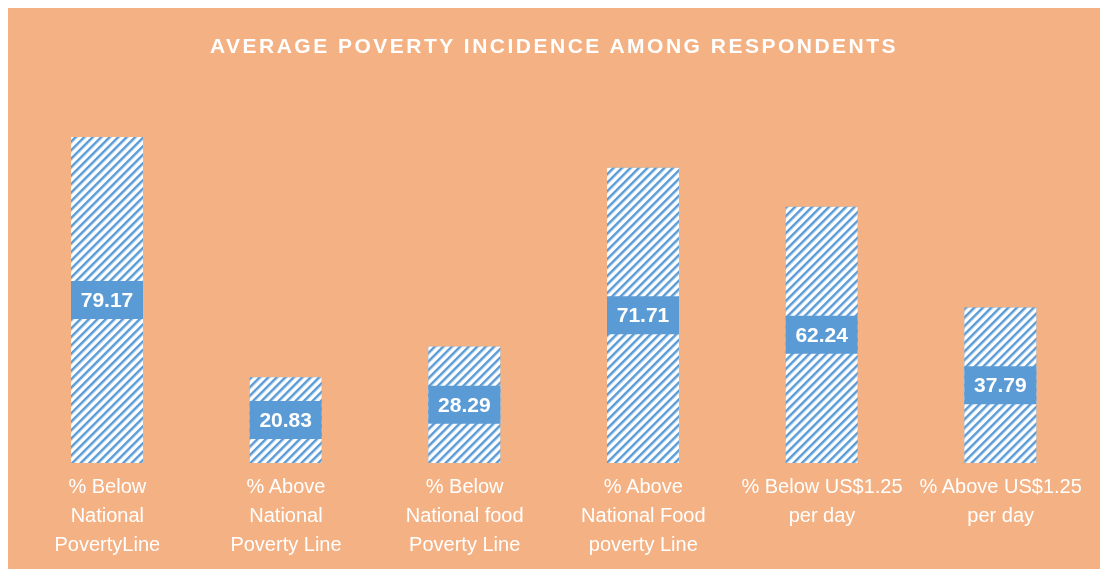 This screenshot has height=577, width=1108. What do you see at coordinates (464, 515) in the screenshot?
I see `x-tick-label: % Below National food Poverty Line` at bounding box center [464, 515].